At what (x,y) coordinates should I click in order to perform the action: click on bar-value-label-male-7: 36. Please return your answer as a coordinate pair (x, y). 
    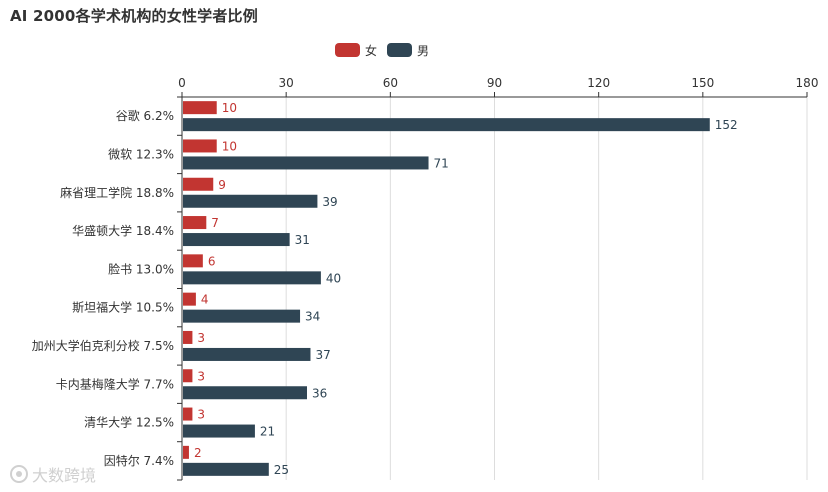
    Looking at the image, I should click on (319, 393).